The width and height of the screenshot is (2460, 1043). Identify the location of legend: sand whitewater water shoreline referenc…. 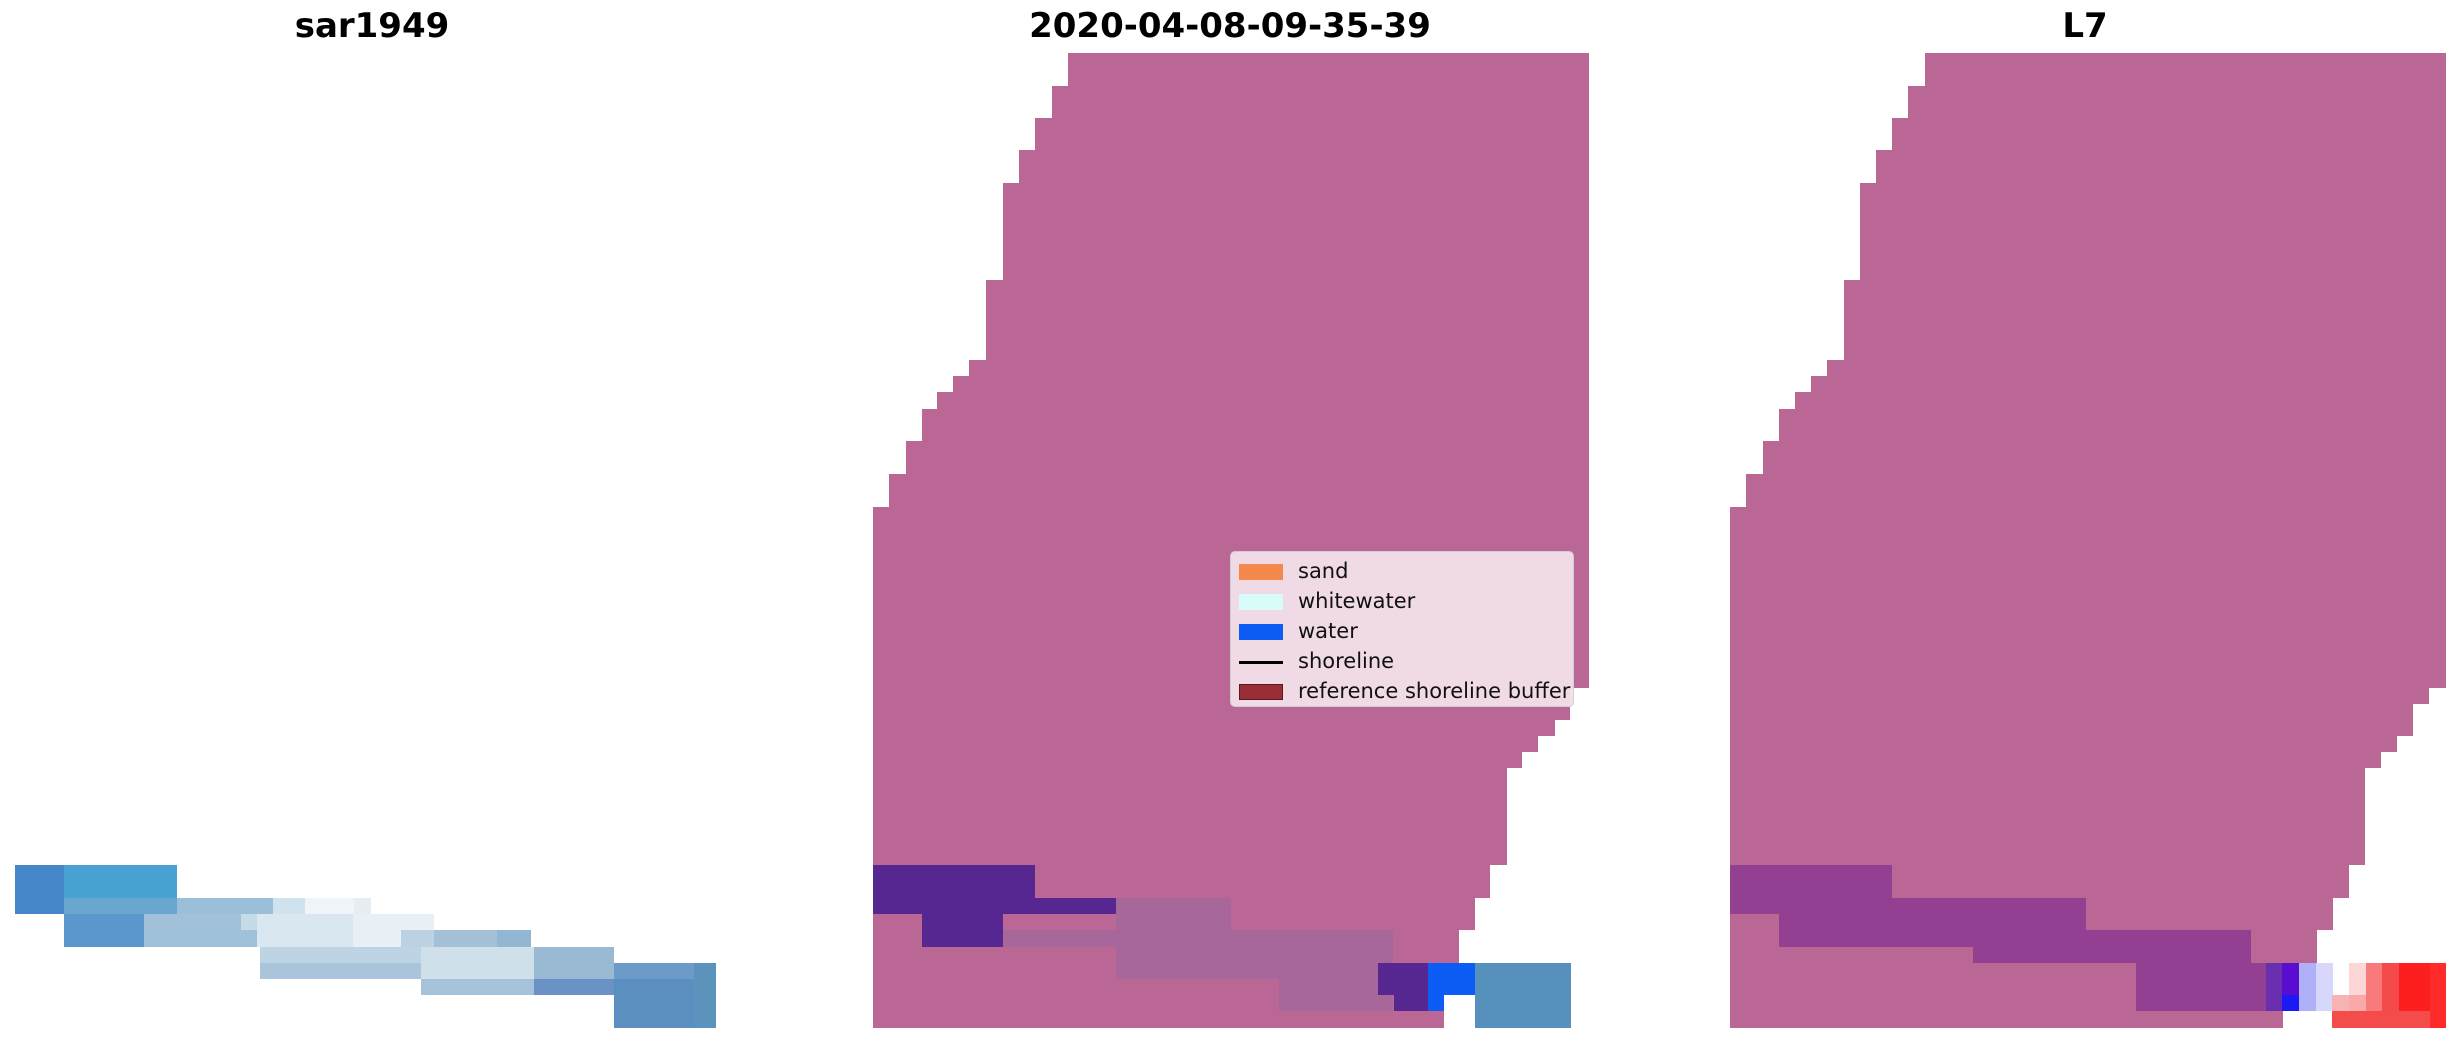
(1402, 629).